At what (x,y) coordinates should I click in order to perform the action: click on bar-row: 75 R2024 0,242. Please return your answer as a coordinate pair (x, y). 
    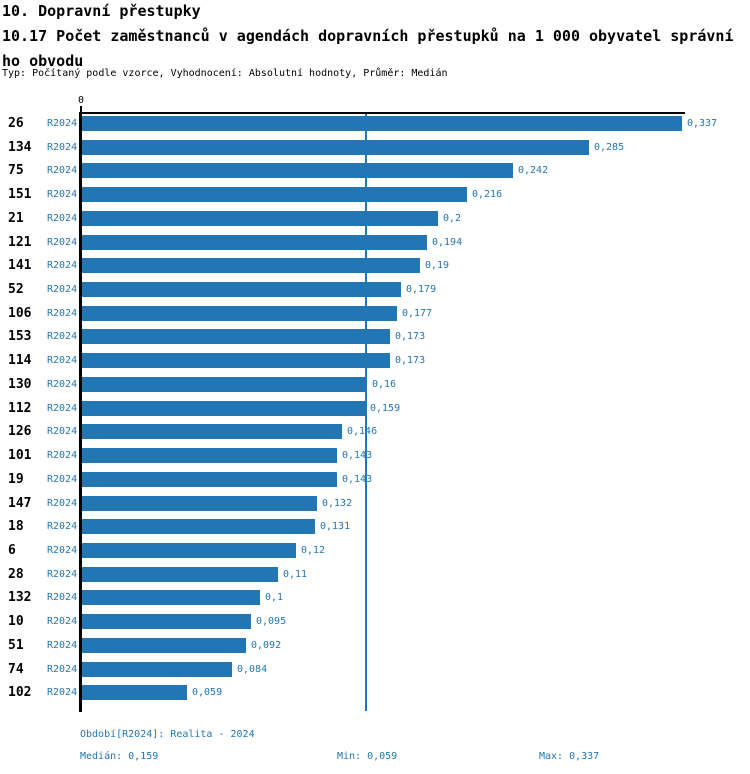
    Looking at the image, I should click on (375, 171).